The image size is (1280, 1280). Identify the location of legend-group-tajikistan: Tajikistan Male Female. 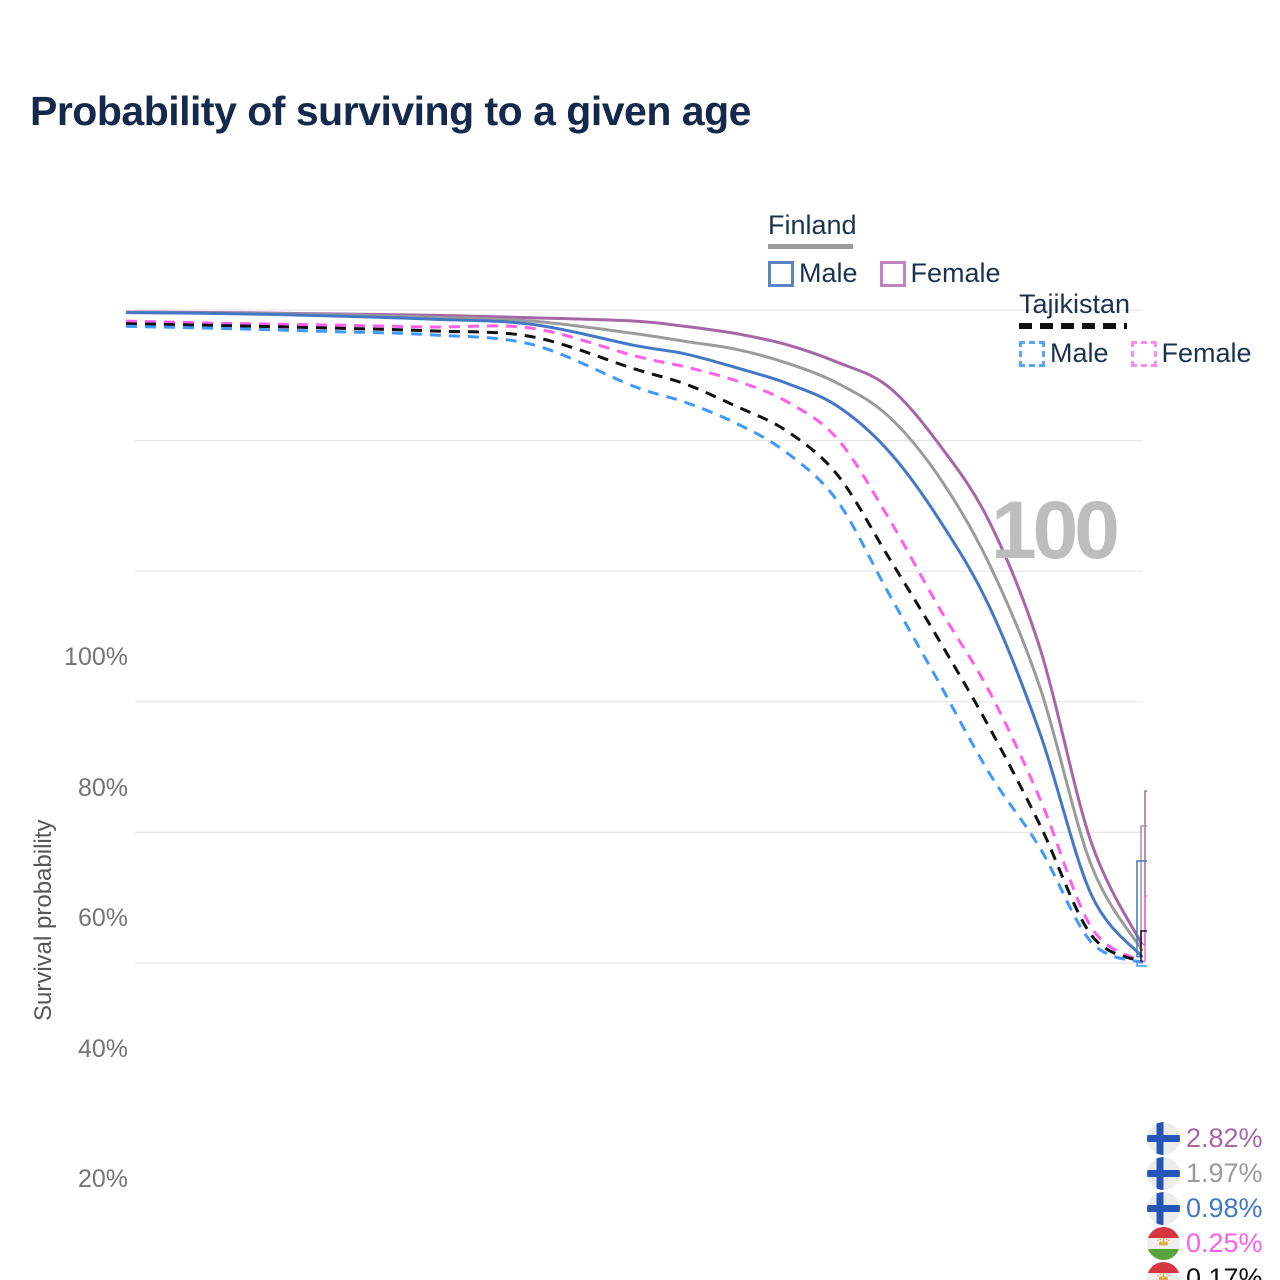
(1149, 329).